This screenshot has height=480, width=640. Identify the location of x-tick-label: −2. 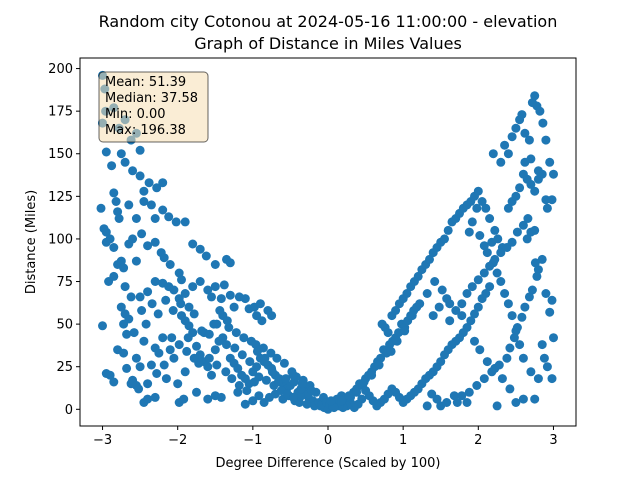
(177, 440).